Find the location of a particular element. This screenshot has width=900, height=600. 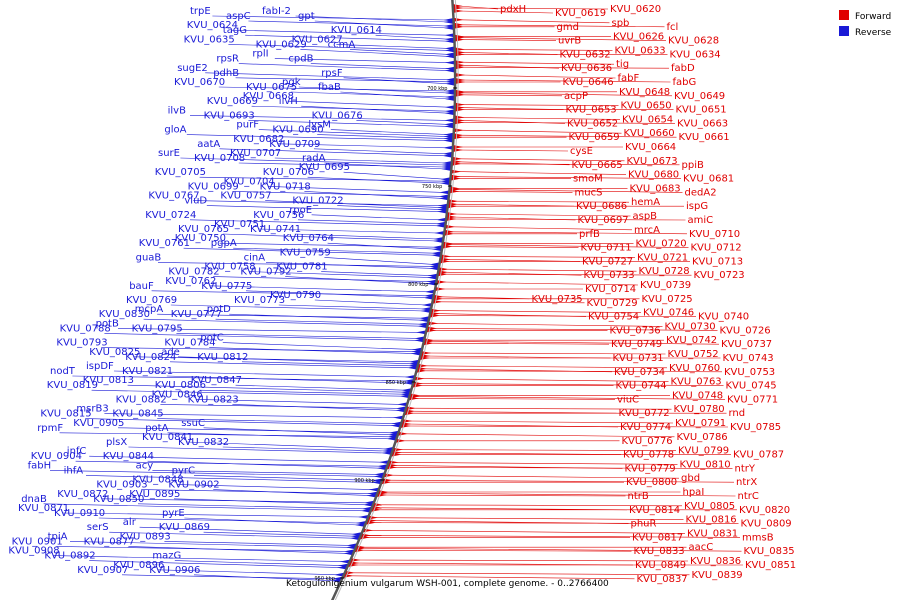

reverse-gene-label: fbaB is located at coordinates (329, 87).